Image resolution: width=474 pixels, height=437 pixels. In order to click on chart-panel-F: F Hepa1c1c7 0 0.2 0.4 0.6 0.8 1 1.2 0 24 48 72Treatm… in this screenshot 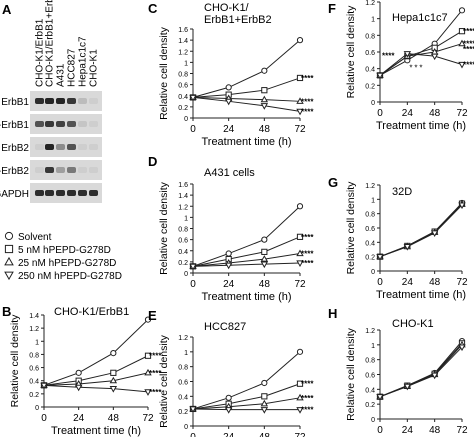, I will do `click(401, 66)`.